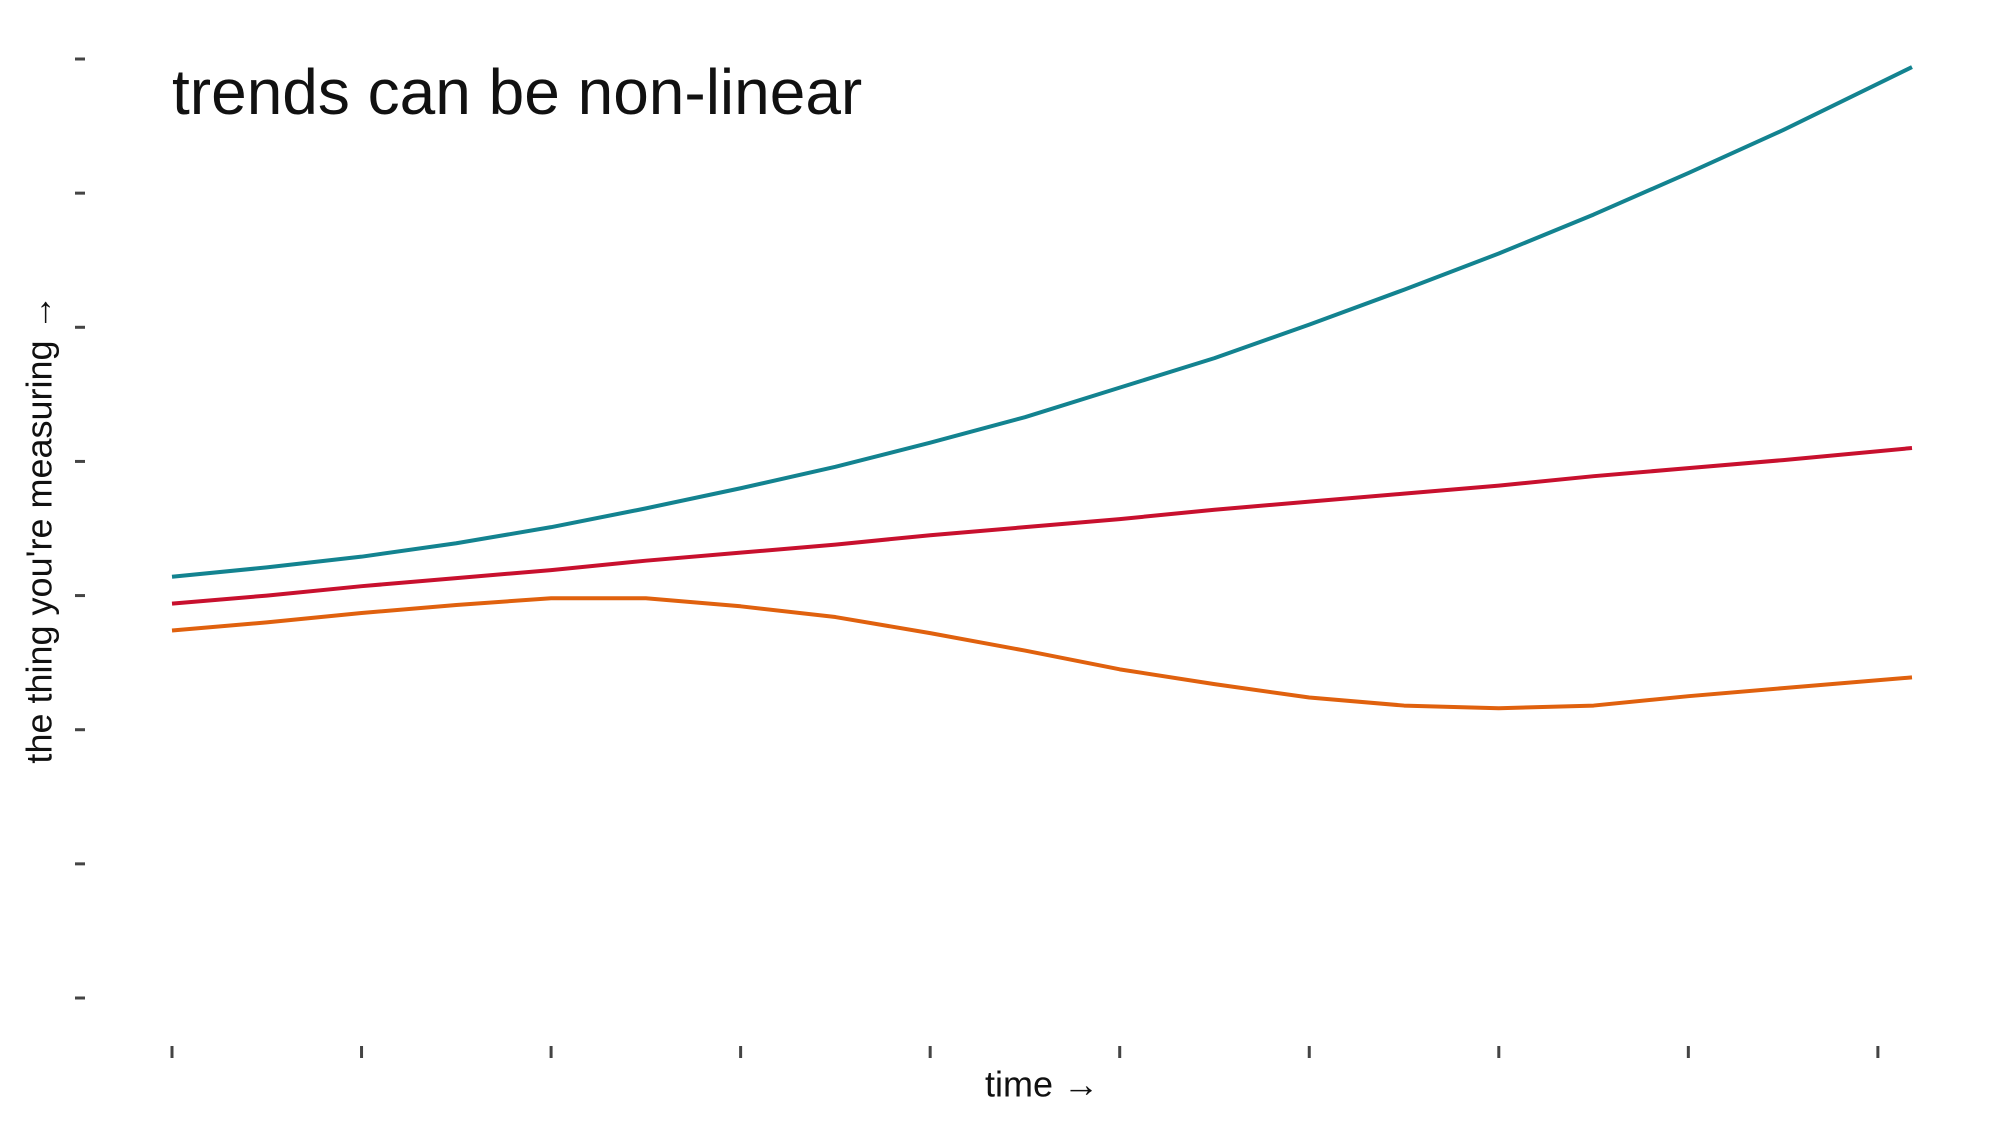 The image size is (2016, 1128). What do you see at coordinates (39, 528) in the screenshot?
I see `y-axis-label: the thing you're measuring →` at bounding box center [39, 528].